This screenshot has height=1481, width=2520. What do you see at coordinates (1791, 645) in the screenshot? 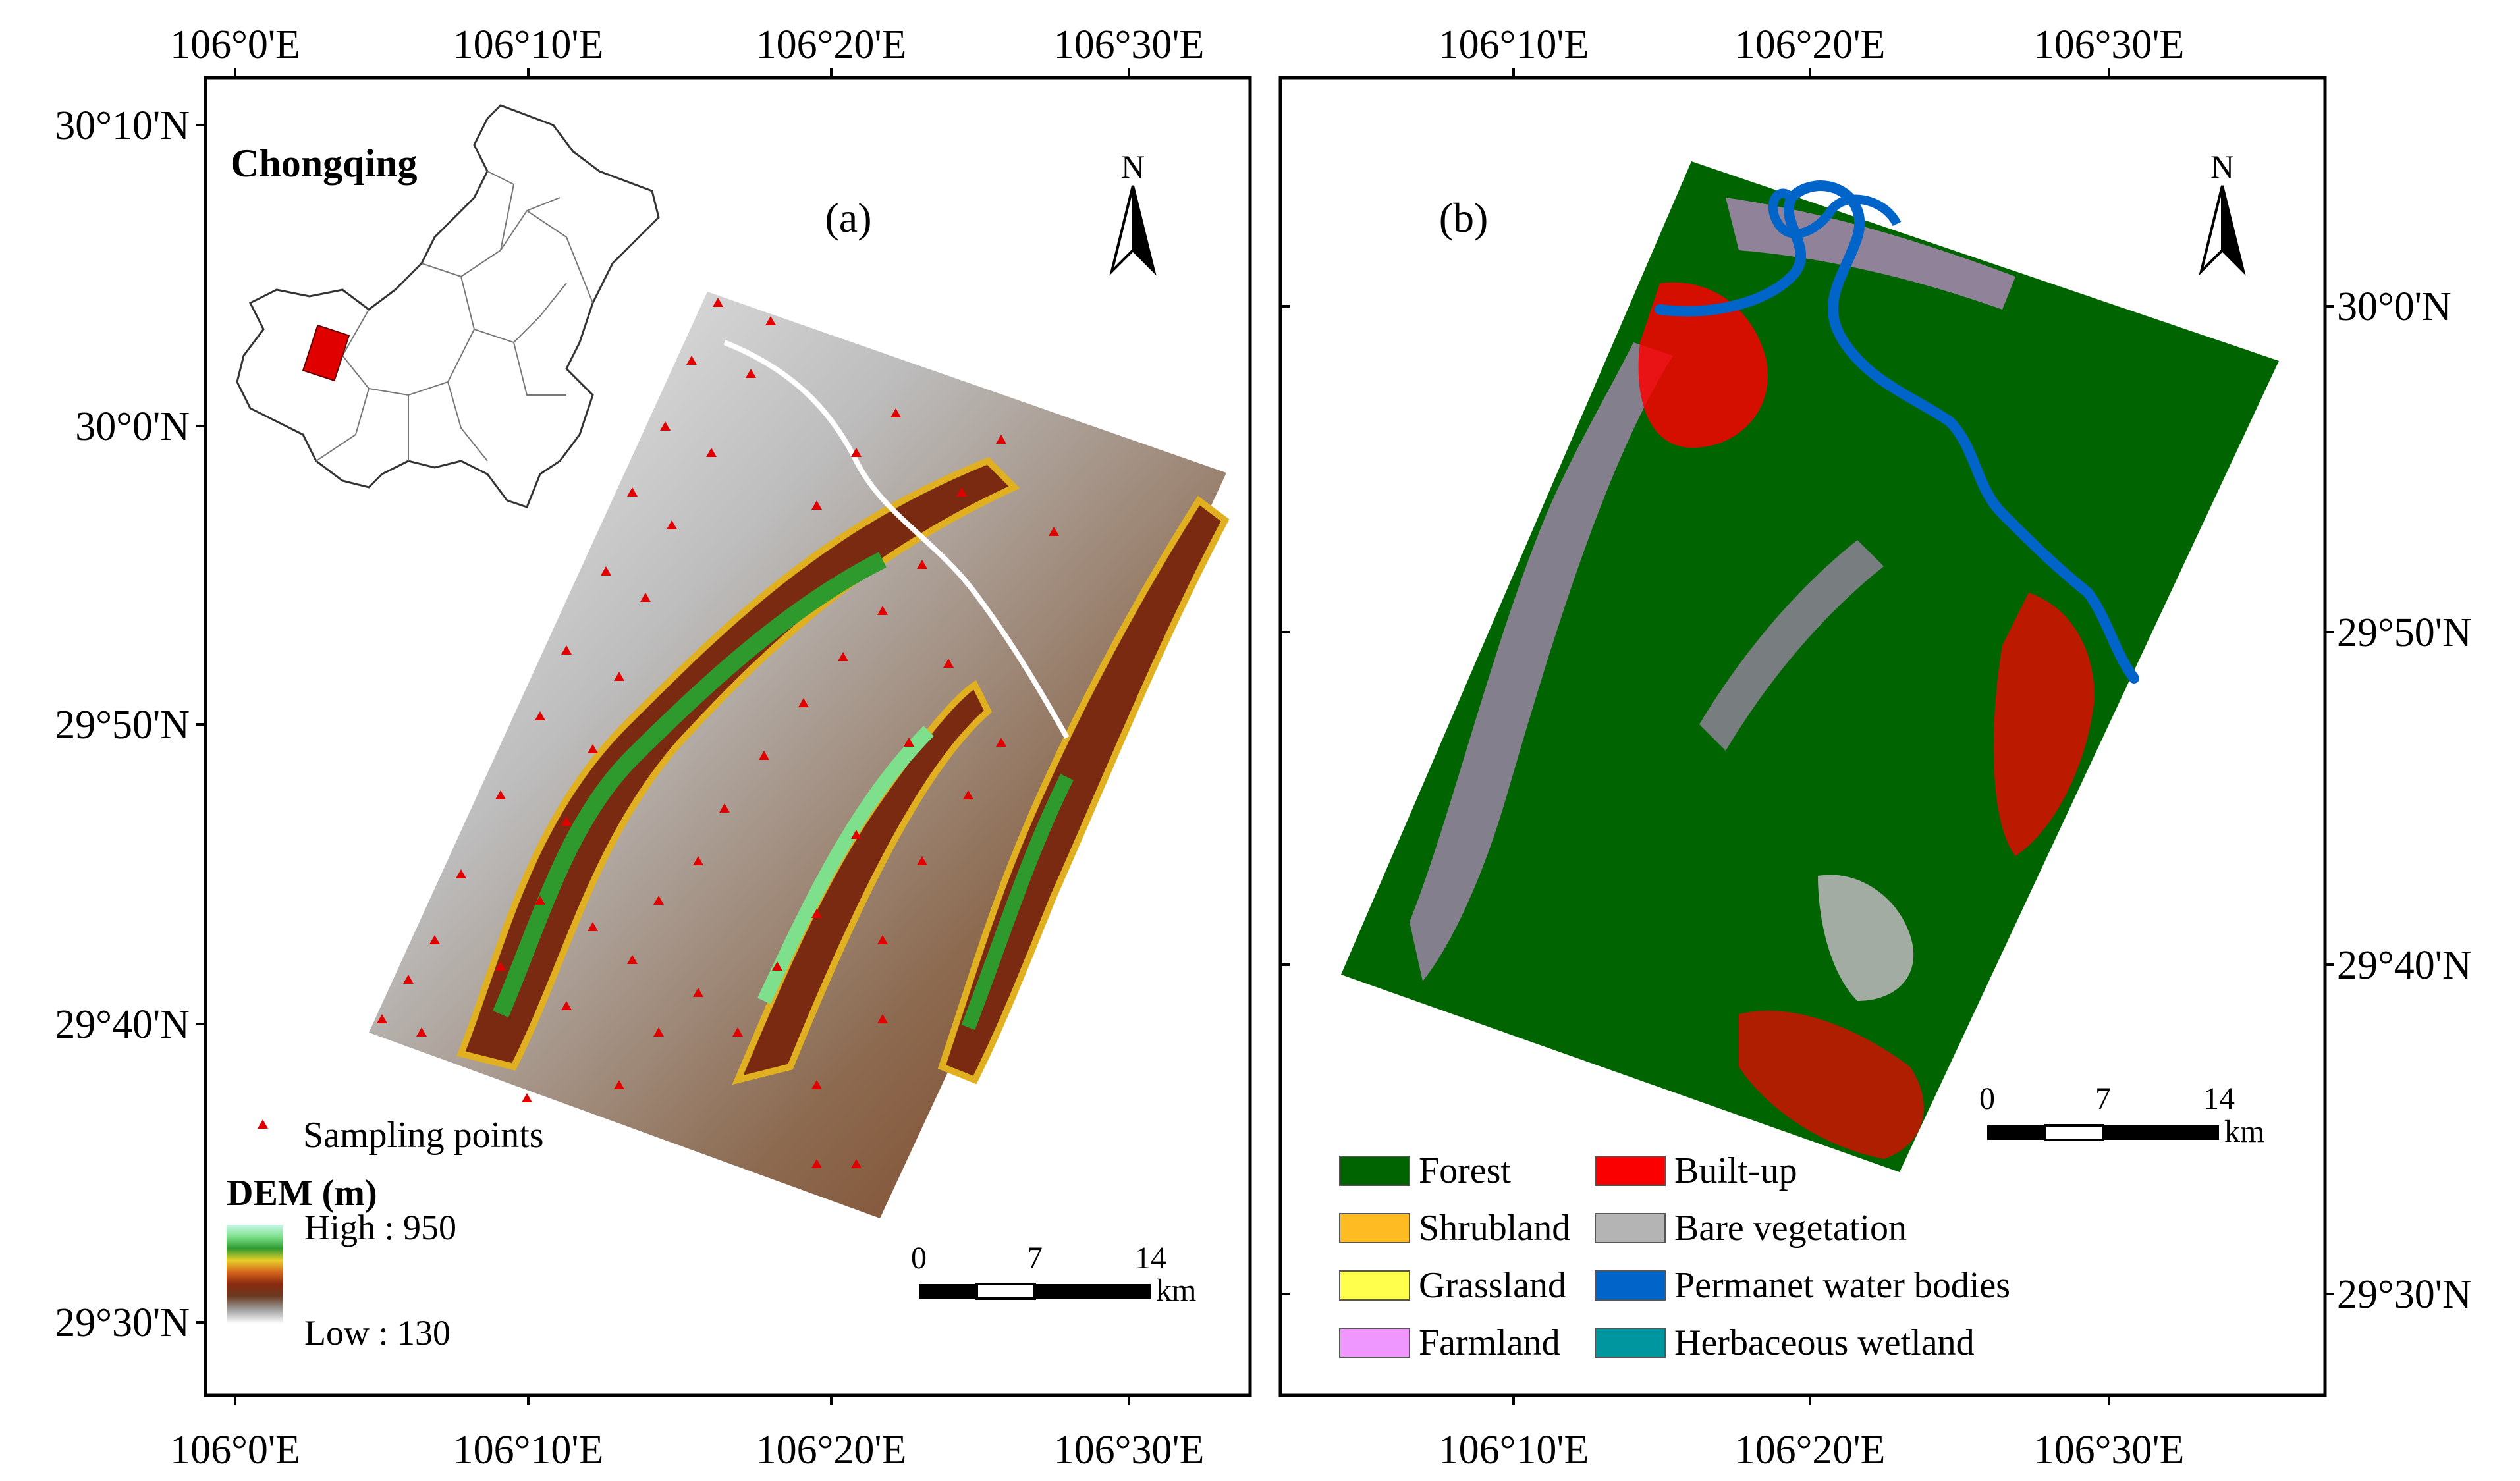
I see `farmland-central` at bounding box center [1791, 645].